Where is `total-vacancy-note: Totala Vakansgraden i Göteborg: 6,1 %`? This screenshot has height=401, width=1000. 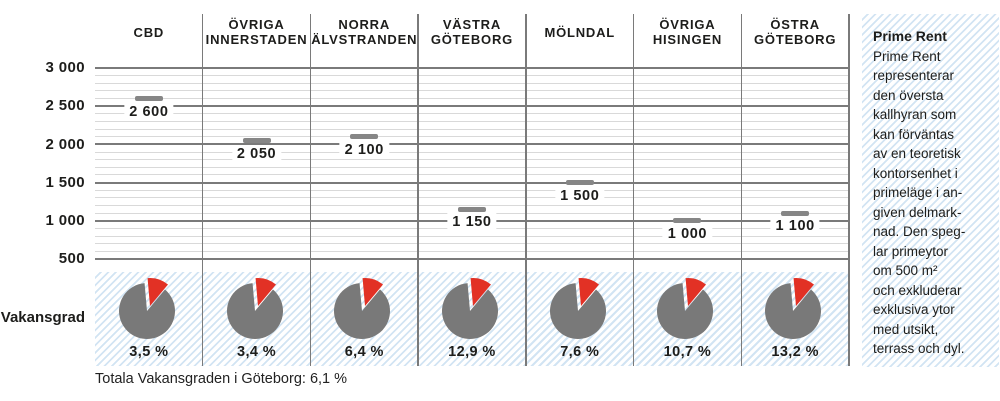 total-vacancy-note: Totala Vakansgraden i Göteborg: 6,1 % is located at coordinates (221, 379).